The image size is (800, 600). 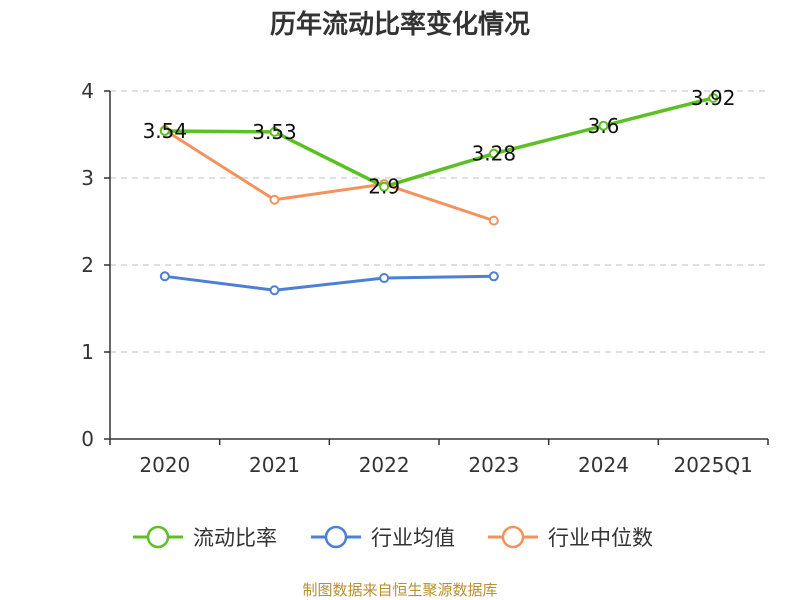 What do you see at coordinates (493, 465) in the screenshot?
I see `x-tick-label: 2023` at bounding box center [493, 465].